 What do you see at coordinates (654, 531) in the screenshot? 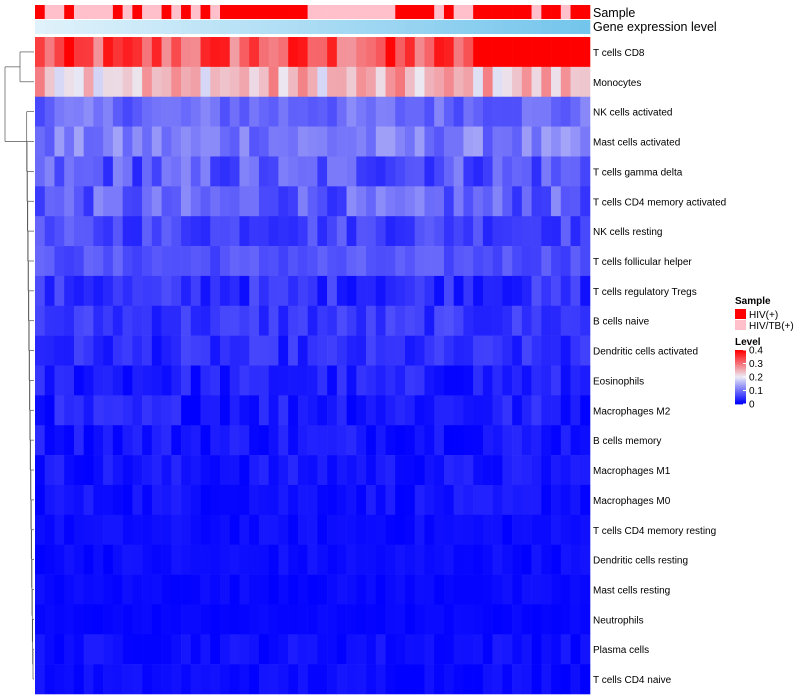
I see `row-label: T cells CD4 memory resting` at bounding box center [654, 531].